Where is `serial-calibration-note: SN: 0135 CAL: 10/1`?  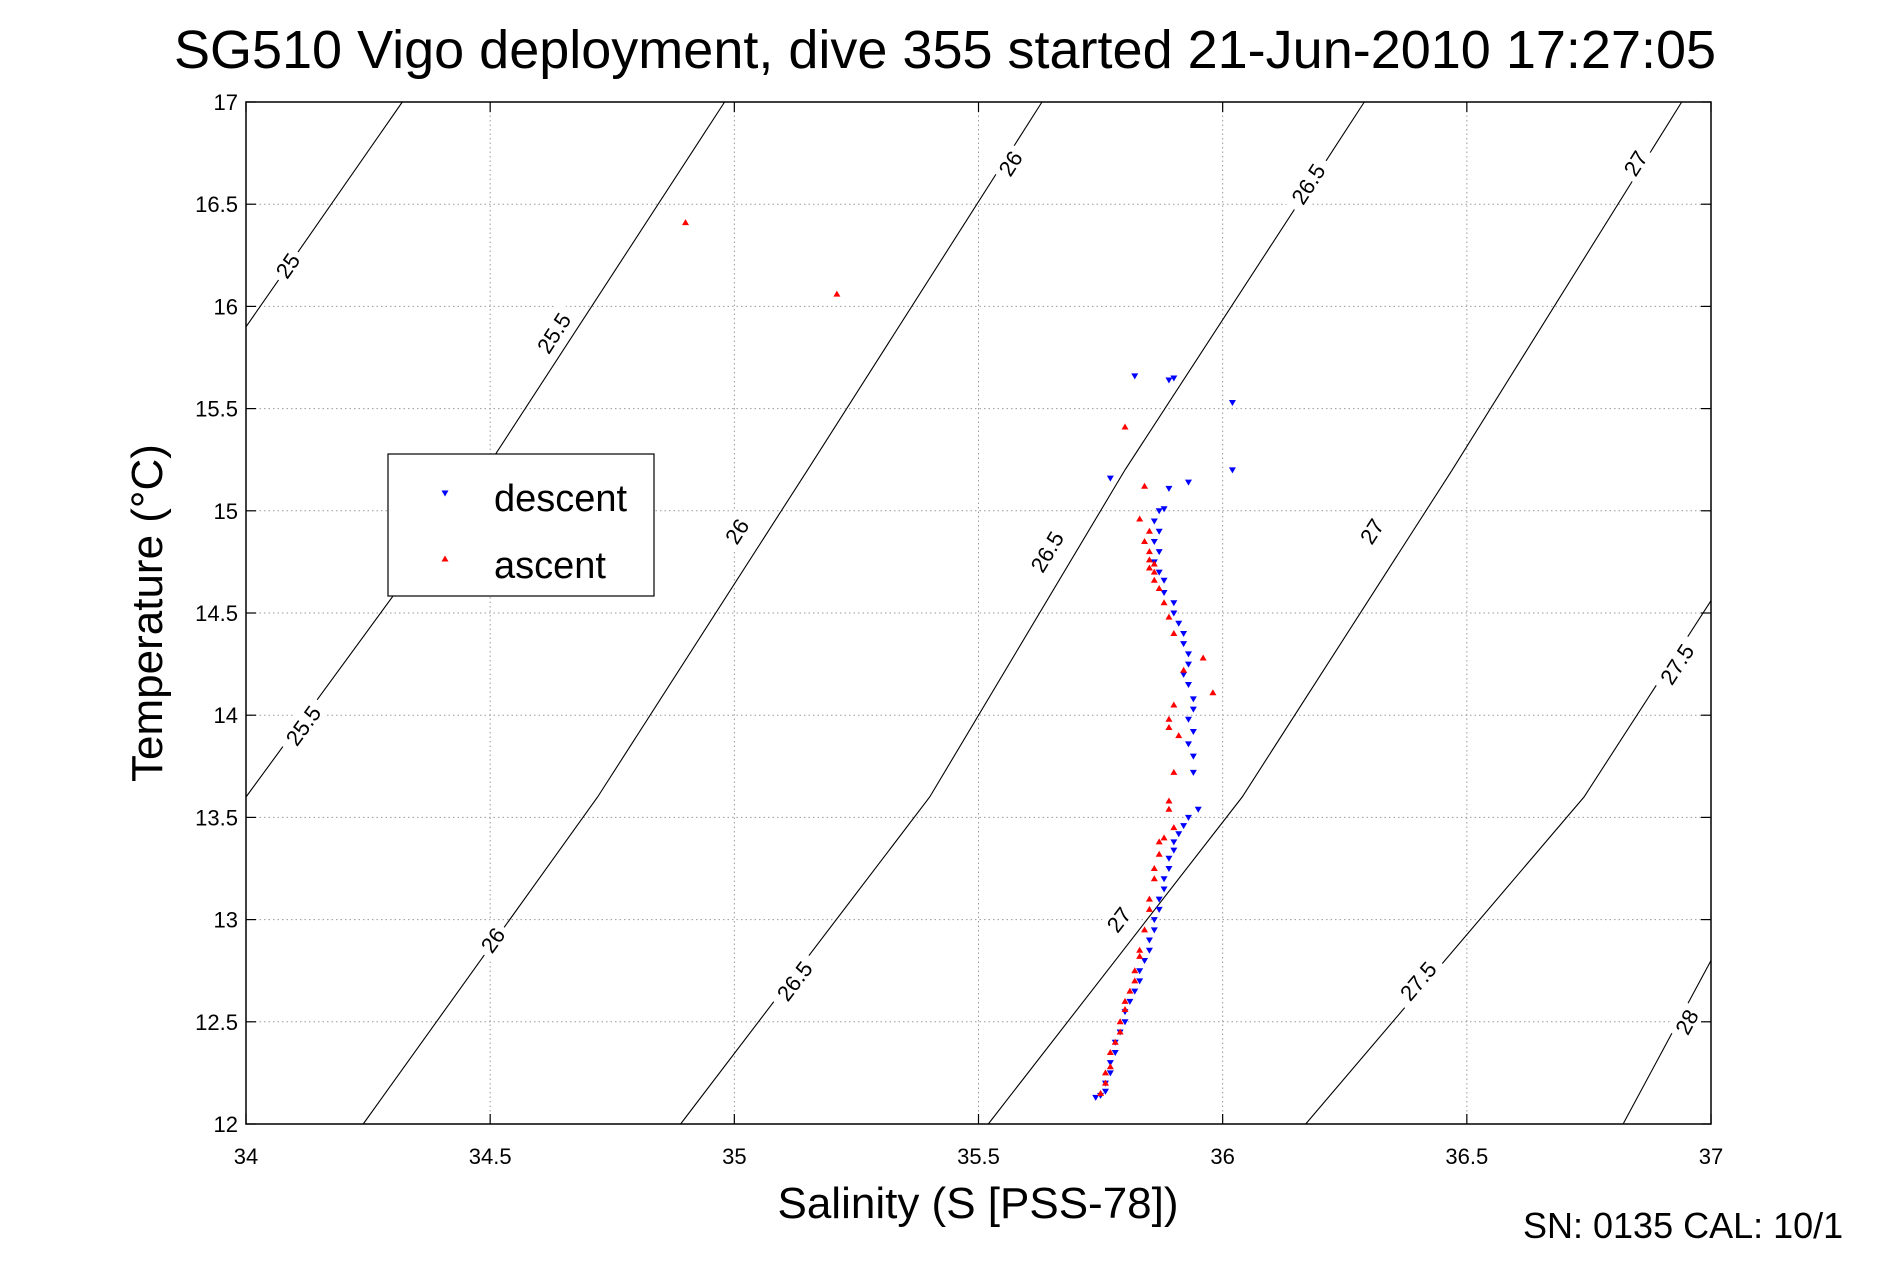 serial-calibration-note: SN: 0135 CAL: 10/1 is located at coordinates (1683, 1225).